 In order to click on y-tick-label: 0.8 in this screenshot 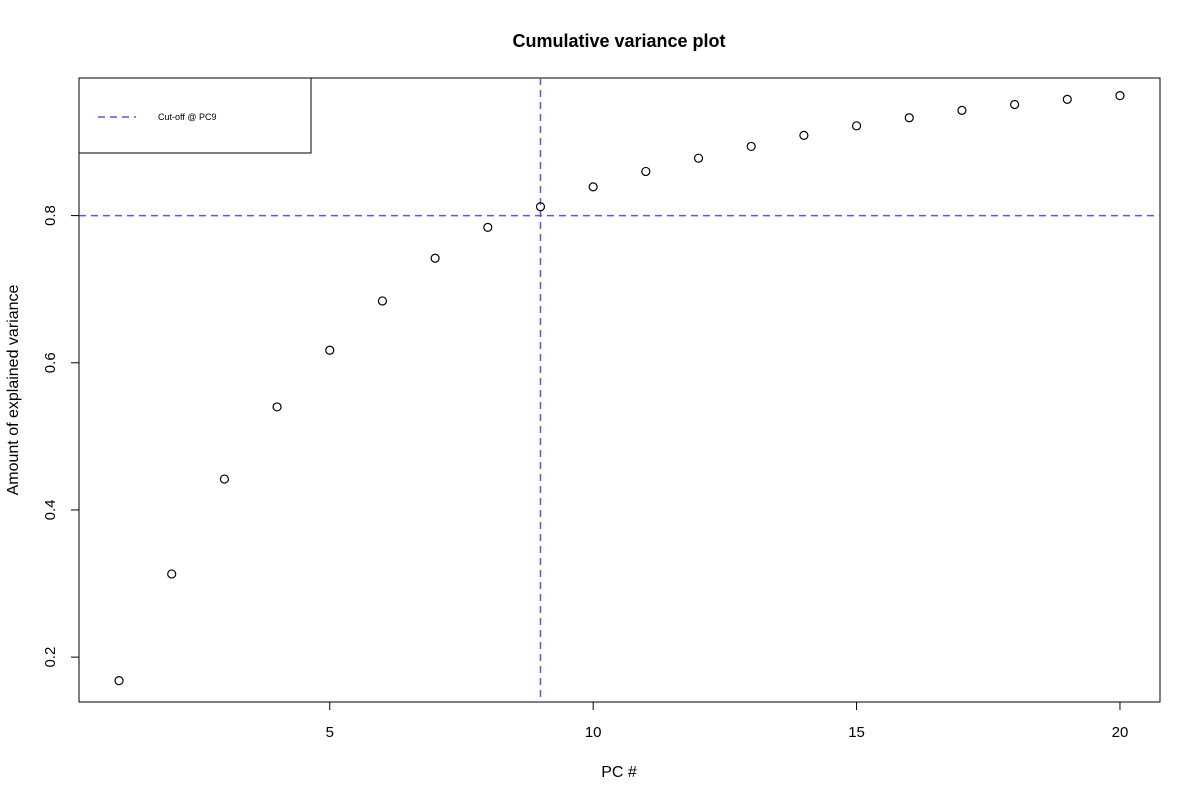, I will do `click(50, 215)`.